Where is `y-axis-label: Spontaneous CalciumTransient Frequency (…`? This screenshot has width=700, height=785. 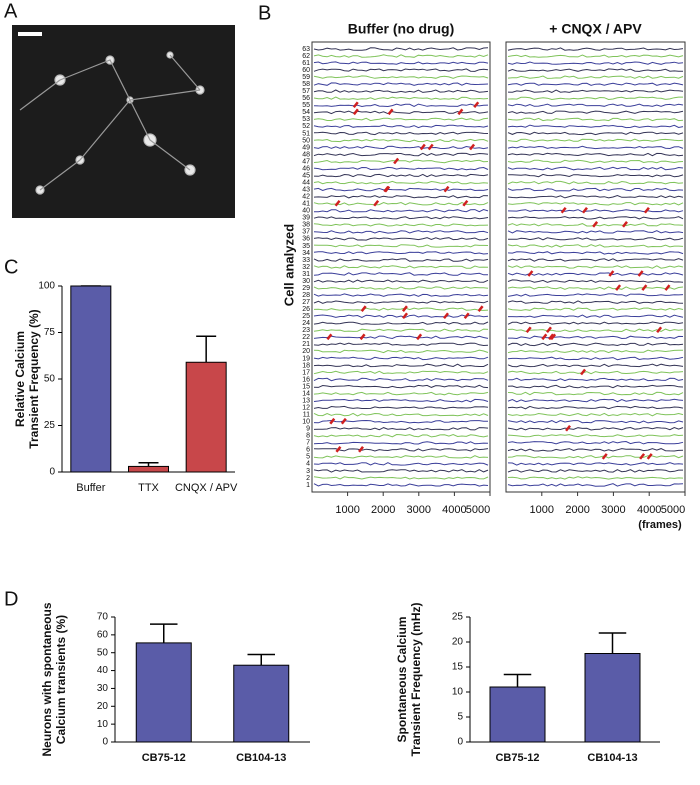
y-axis-label: Spontaneous CalciumTransient Frequency (… is located at coordinates (409, 679).